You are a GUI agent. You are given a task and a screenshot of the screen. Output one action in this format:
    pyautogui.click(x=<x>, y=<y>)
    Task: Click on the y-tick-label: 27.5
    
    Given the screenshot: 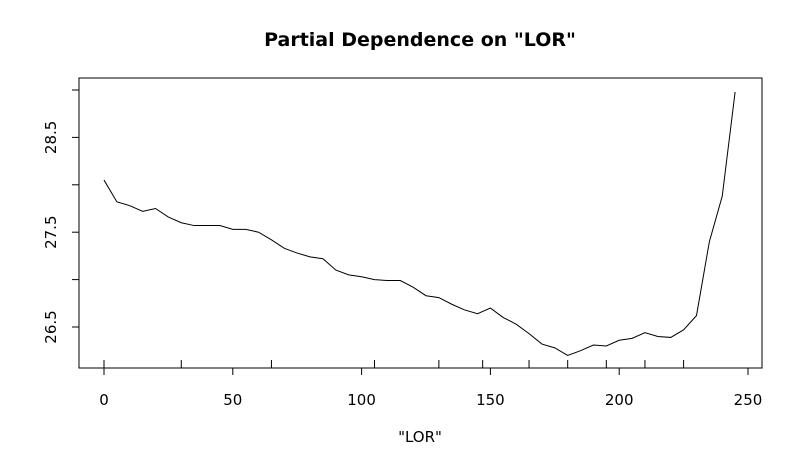 What is the action you would take?
    pyautogui.click(x=51, y=231)
    